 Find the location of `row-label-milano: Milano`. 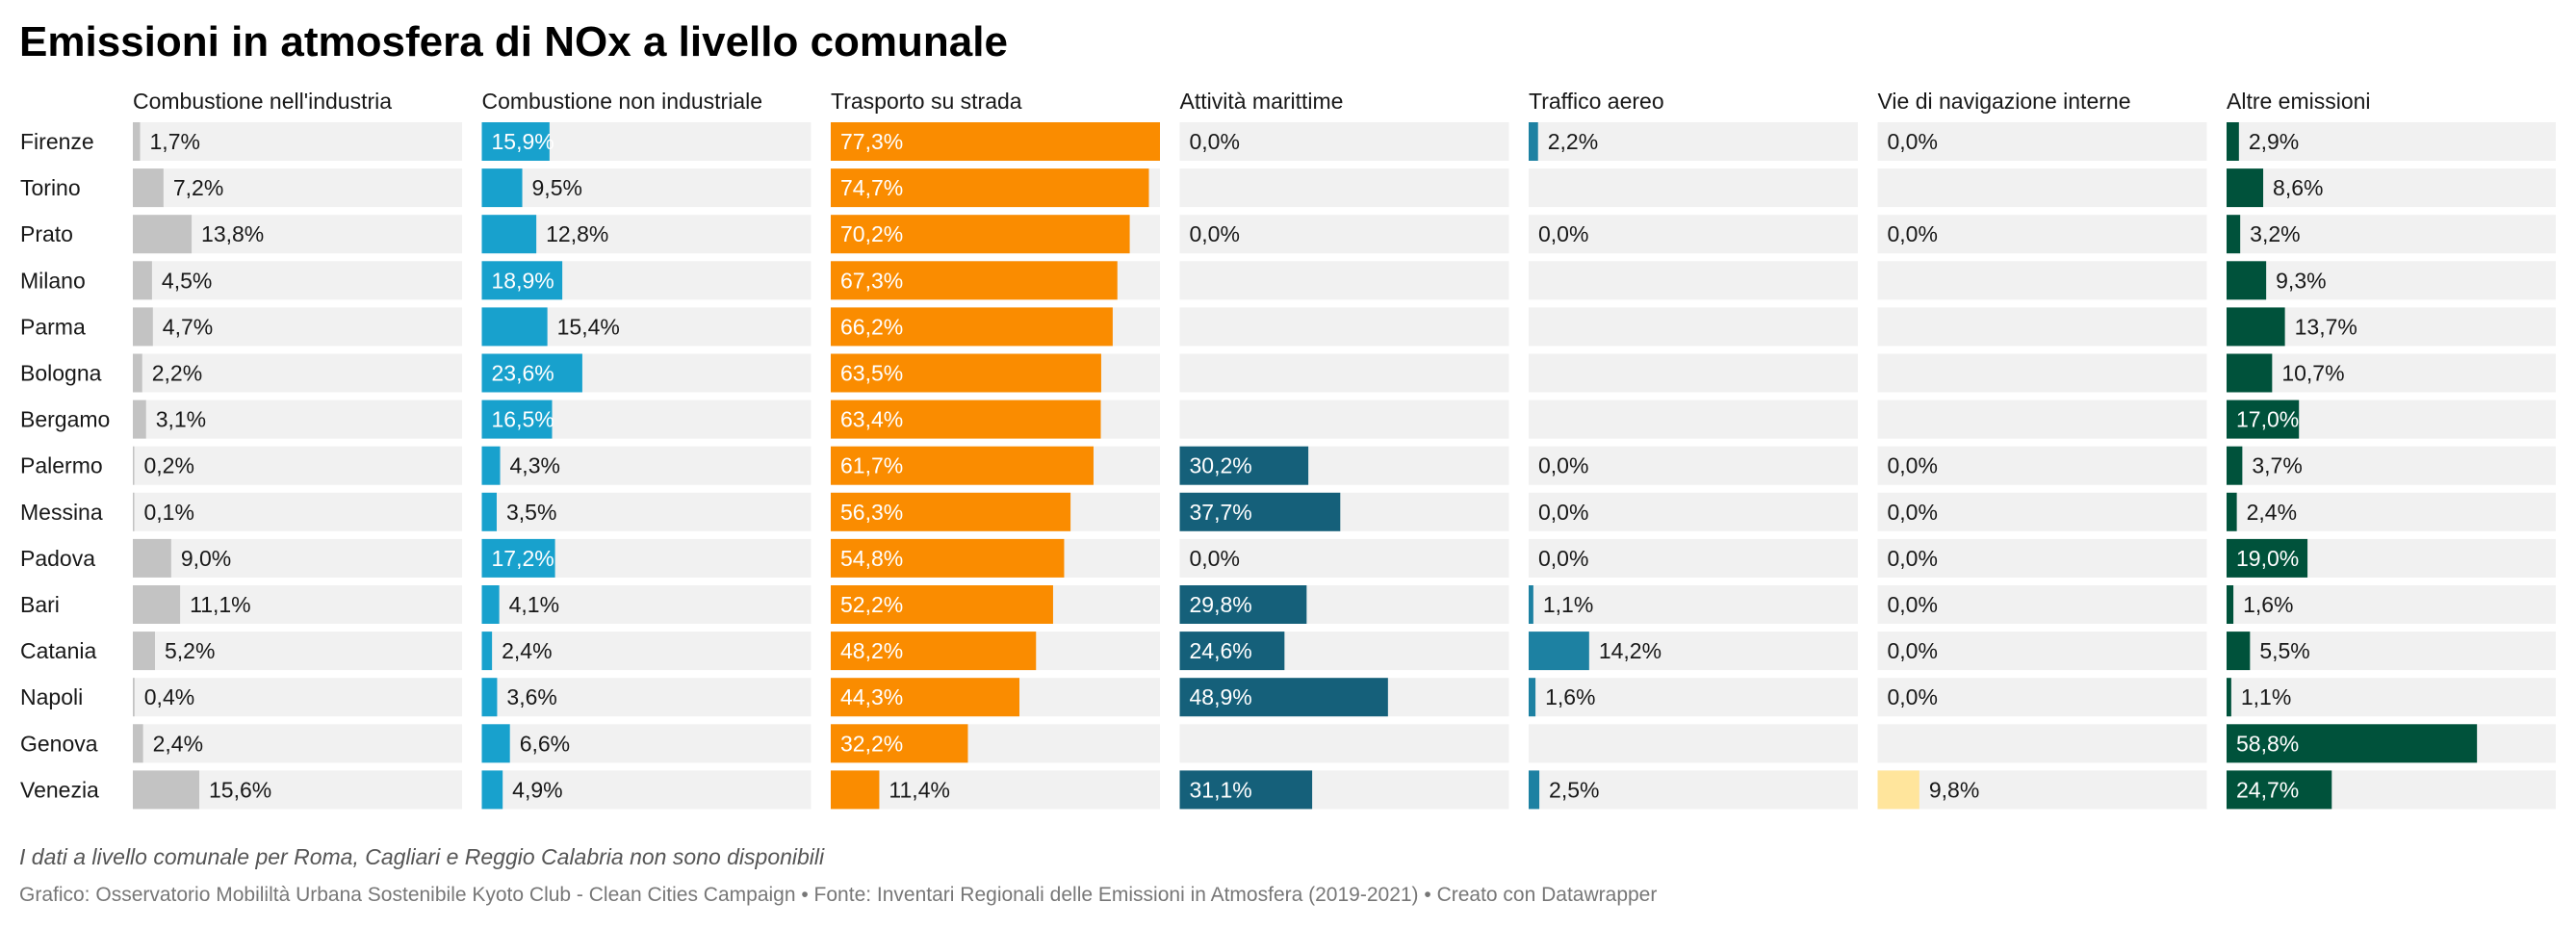

row-label-milano: Milano is located at coordinates (53, 280).